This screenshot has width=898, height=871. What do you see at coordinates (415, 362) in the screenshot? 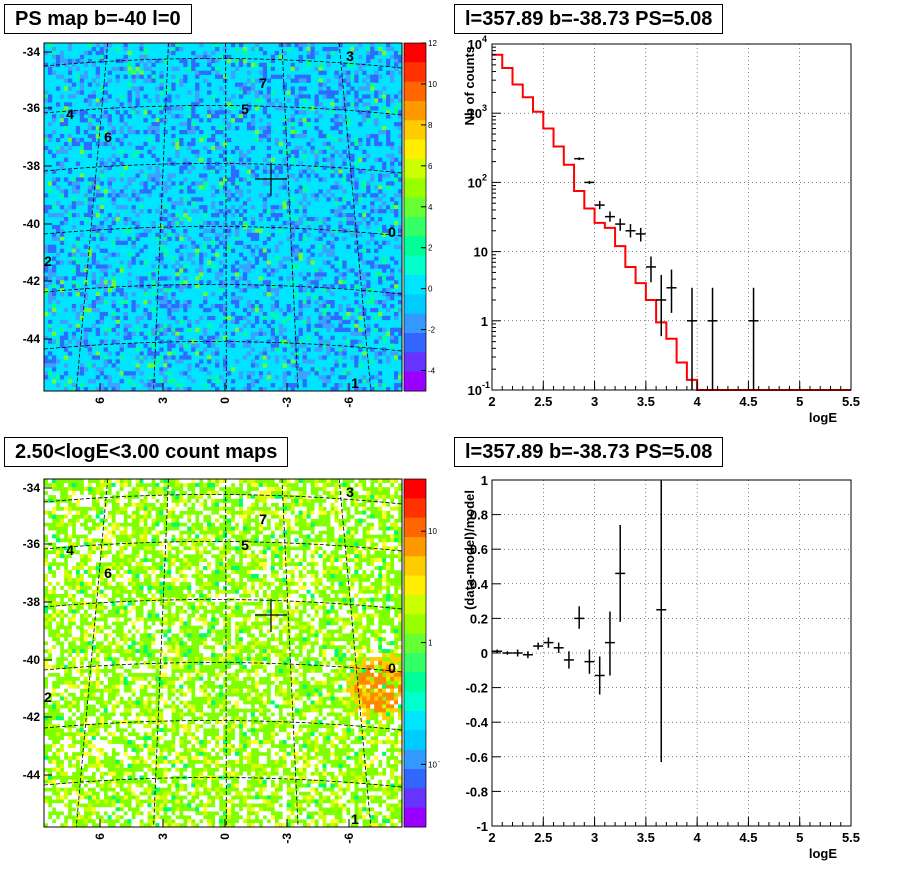
I see `colorbar-segment` at bounding box center [415, 362].